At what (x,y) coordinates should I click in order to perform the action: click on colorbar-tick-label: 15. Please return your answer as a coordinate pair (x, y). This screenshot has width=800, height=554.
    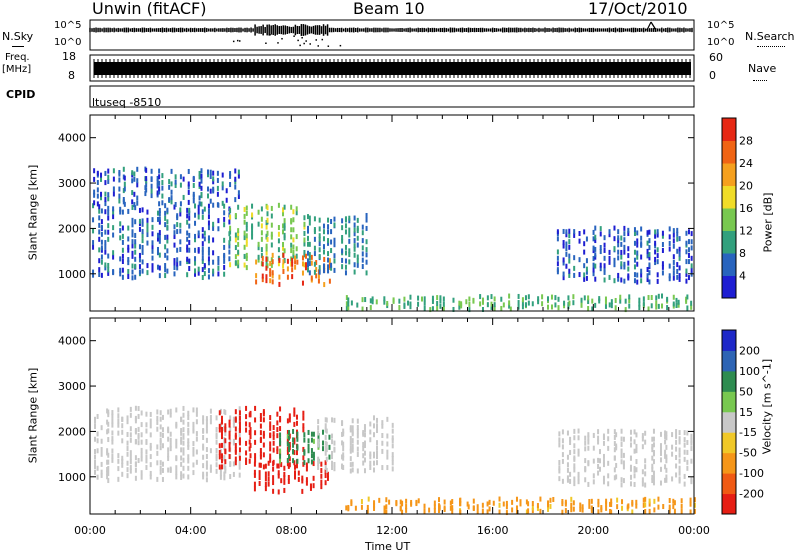
    Looking at the image, I should click on (746, 412).